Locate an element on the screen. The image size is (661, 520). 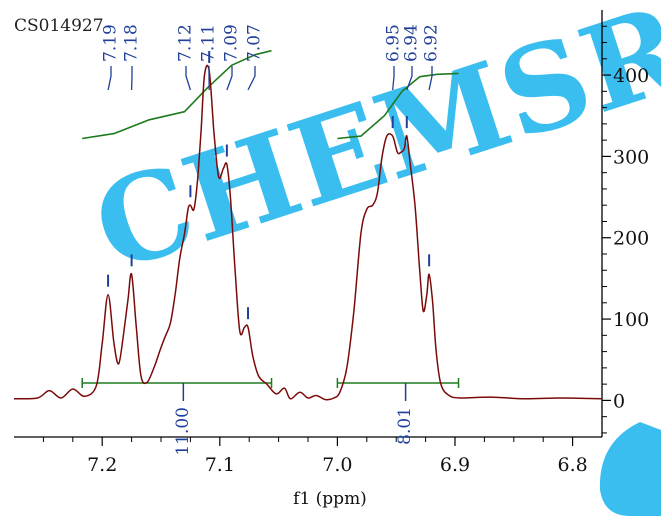
x-tick-label: 6.8 is located at coordinates (572, 465).